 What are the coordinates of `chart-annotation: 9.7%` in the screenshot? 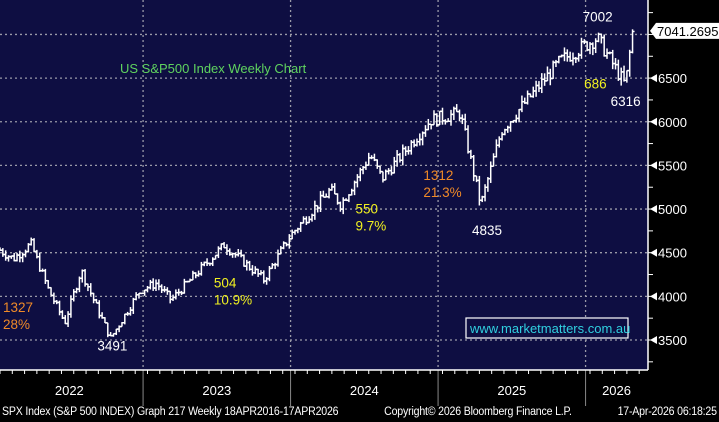 It's located at (370, 225).